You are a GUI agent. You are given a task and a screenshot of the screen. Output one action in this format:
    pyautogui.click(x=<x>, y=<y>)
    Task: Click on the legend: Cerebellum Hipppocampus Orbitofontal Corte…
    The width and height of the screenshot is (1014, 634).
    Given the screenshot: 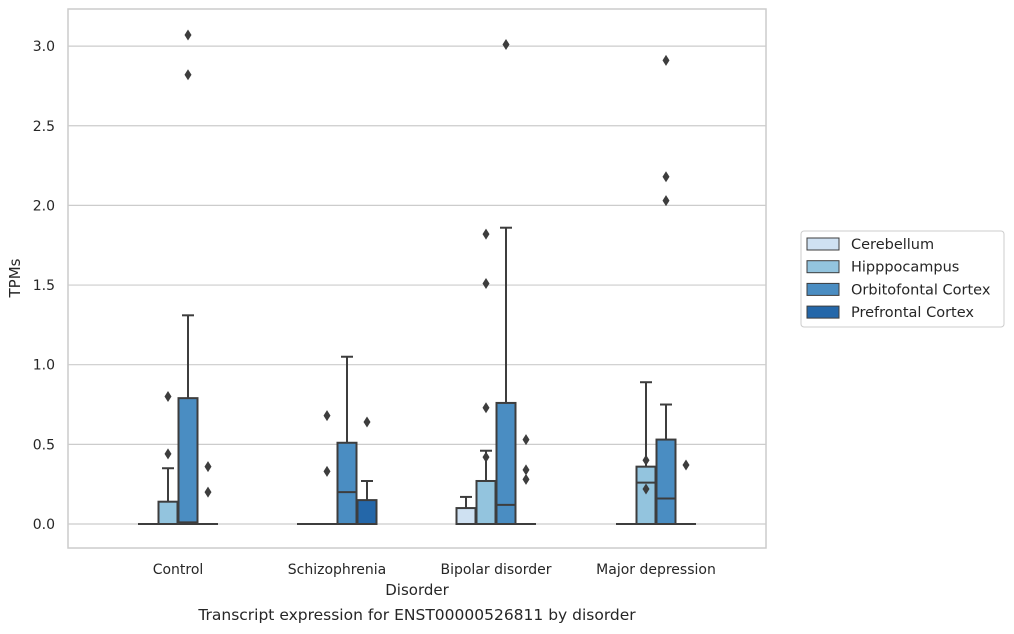 What is the action you would take?
    pyautogui.click(x=902, y=279)
    